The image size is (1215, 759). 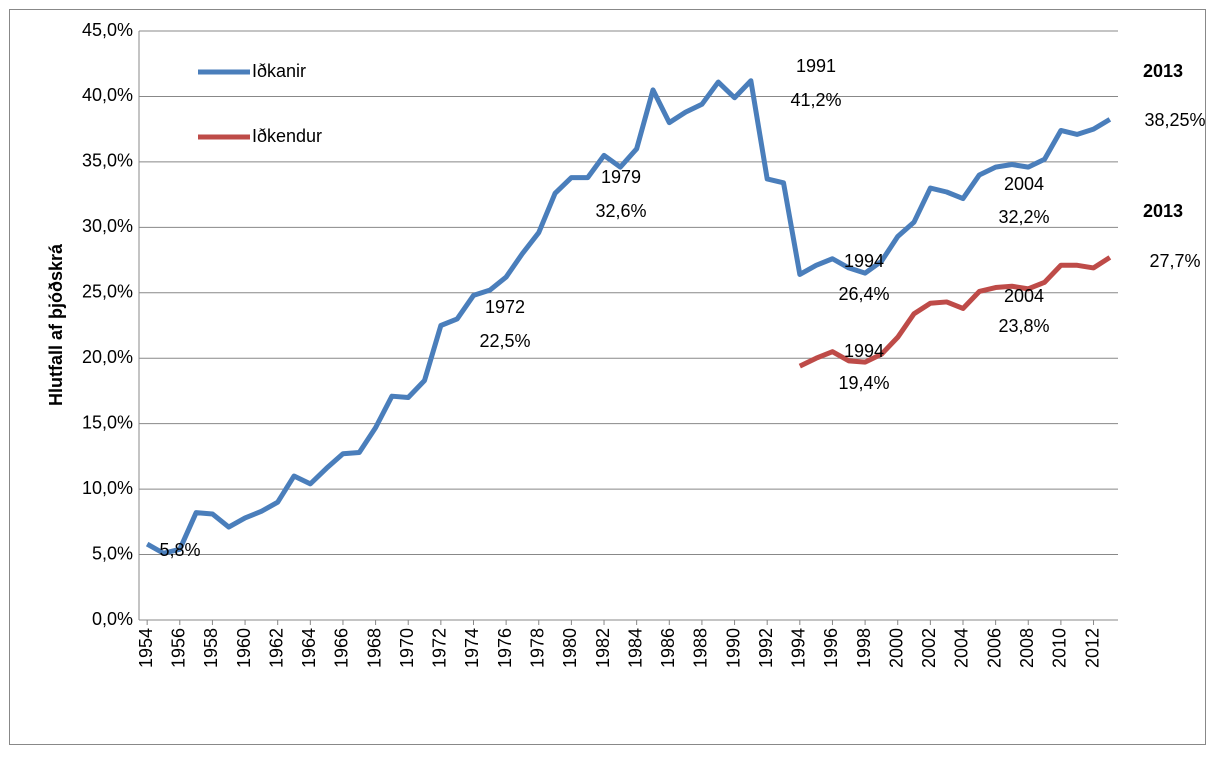 What do you see at coordinates (816, 66) in the screenshot?
I see `annotation: 1991` at bounding box center [816, 66].